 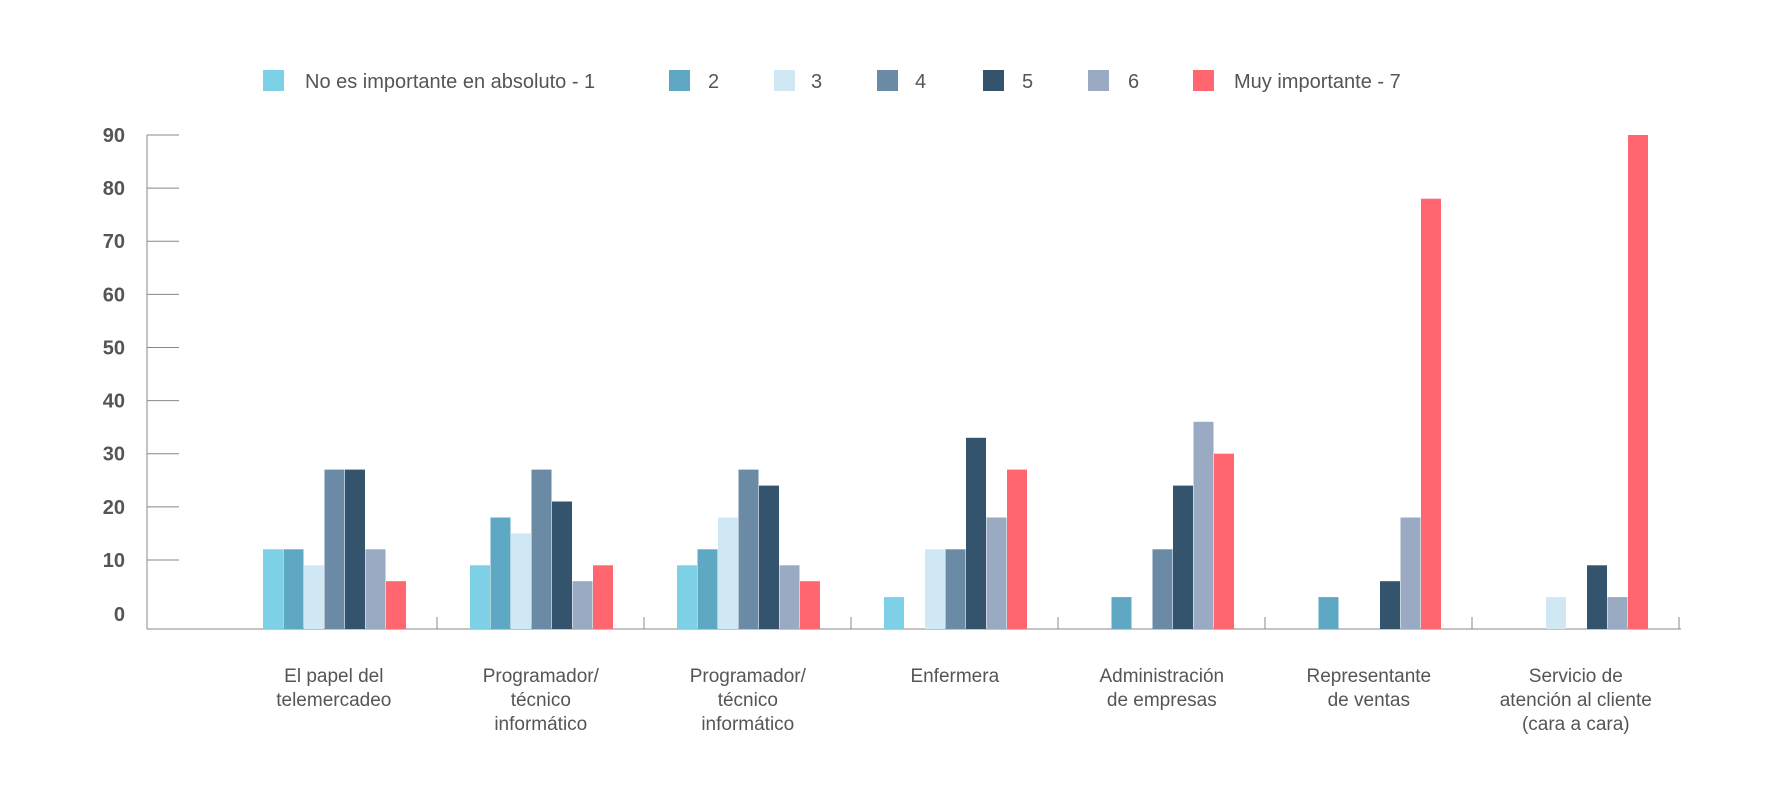 I want to click on y-tick-label: 30, so click(x=114, y=455).